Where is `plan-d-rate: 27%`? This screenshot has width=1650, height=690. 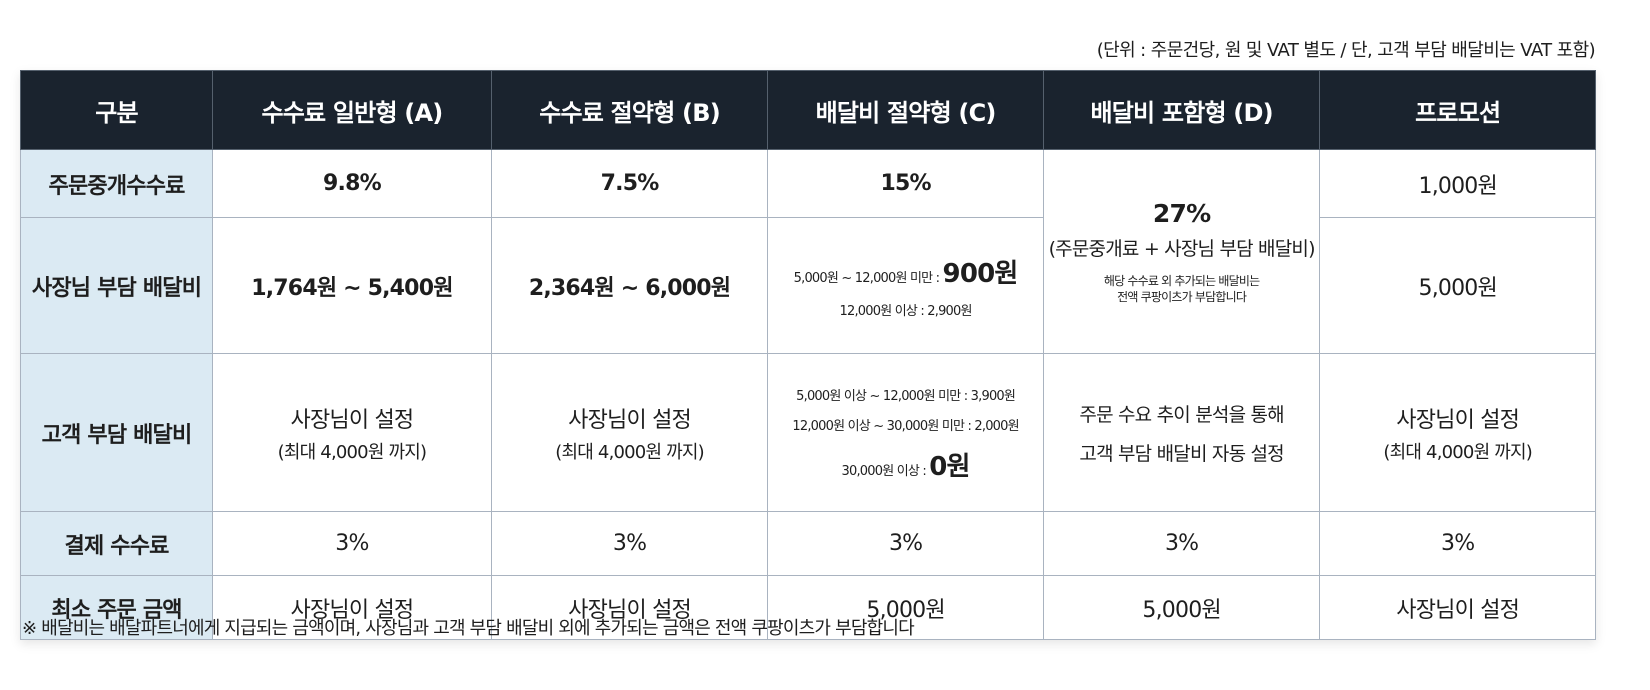
plan-d-rate: 27% is located at coordinates (1181, 213).